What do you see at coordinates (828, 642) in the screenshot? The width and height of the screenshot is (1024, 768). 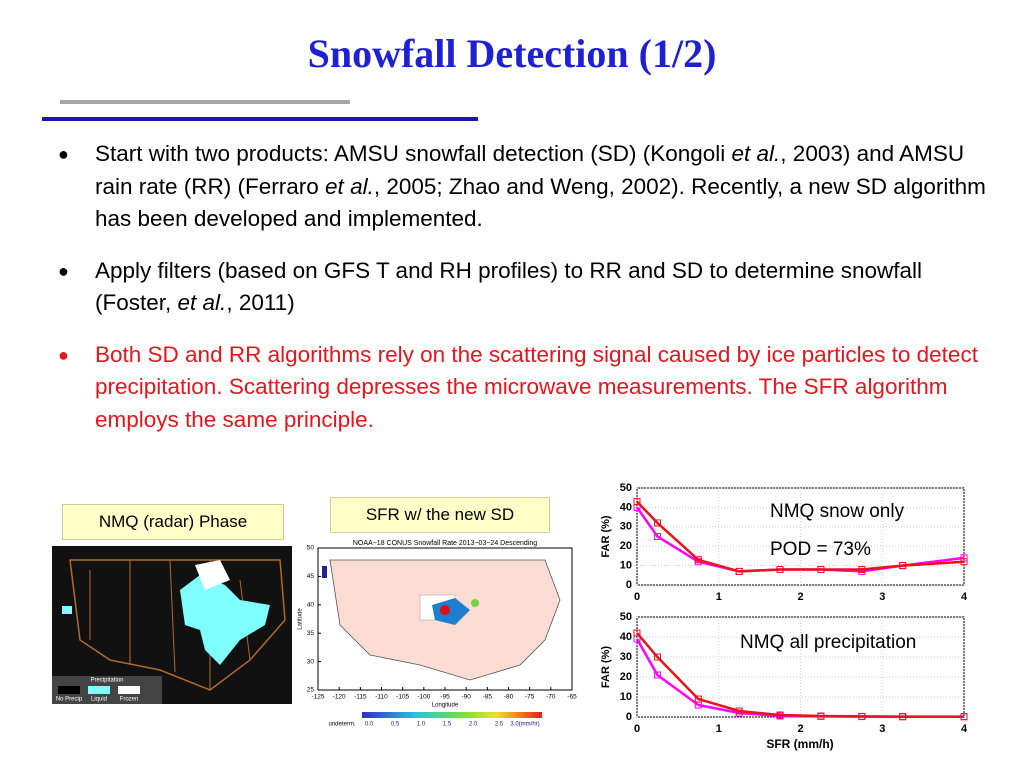 I see `annotation: NMQ all precipitation` at bounding box center [828, 642].